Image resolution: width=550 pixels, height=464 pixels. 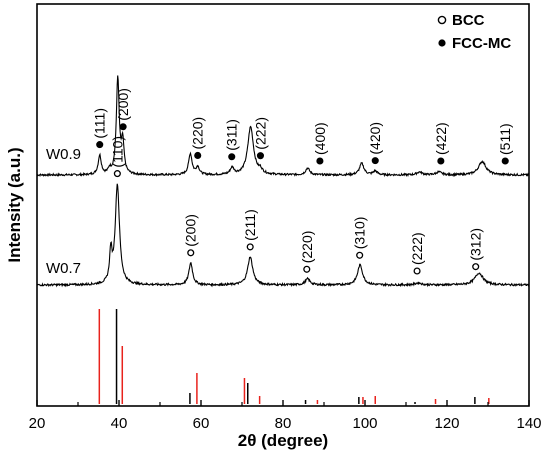 What do you see at coordinates (360, 233) in the screenshot?
I see `peak-label: (310)` at bounding box center [360, 233].